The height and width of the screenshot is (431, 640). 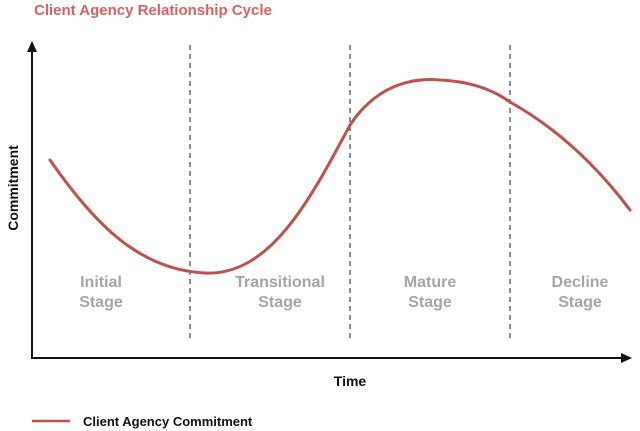 What do you see at coordinates (168, 421) in the screenshot?
I see `legend-label: Client Agency Commitment` at bounding box center [168, 421].